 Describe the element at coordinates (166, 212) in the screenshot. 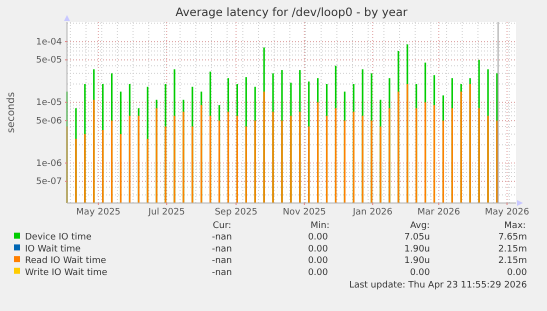

I see `x-tick-label: Jul 2025` at that location.